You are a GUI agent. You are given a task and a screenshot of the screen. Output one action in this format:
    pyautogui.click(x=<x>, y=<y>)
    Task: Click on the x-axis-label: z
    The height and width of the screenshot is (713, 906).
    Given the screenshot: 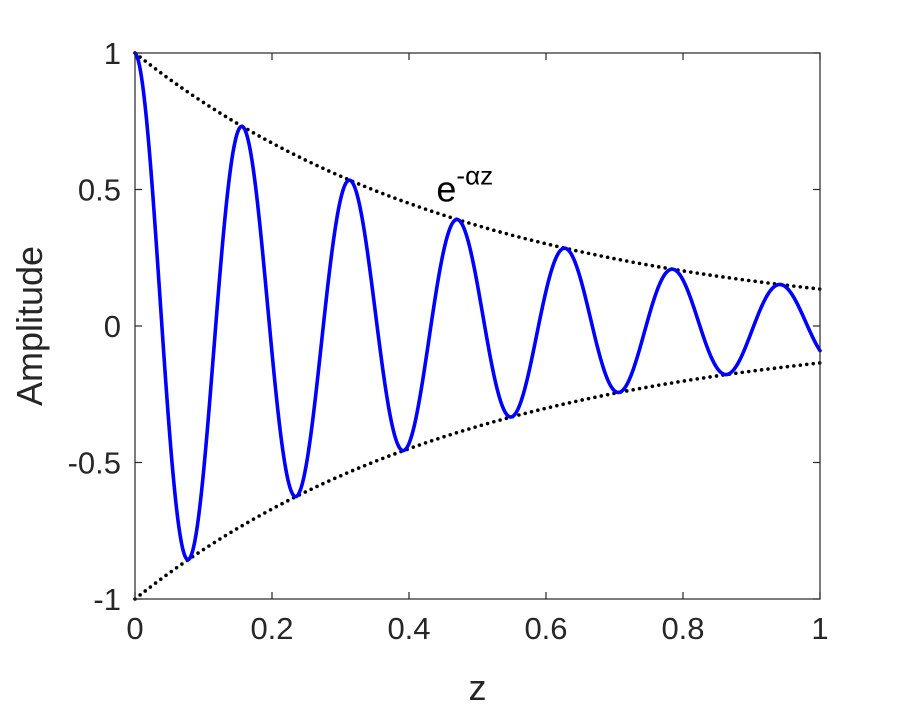 What is the action you would take?
    pyautogui.click(x=478, y=687)
    